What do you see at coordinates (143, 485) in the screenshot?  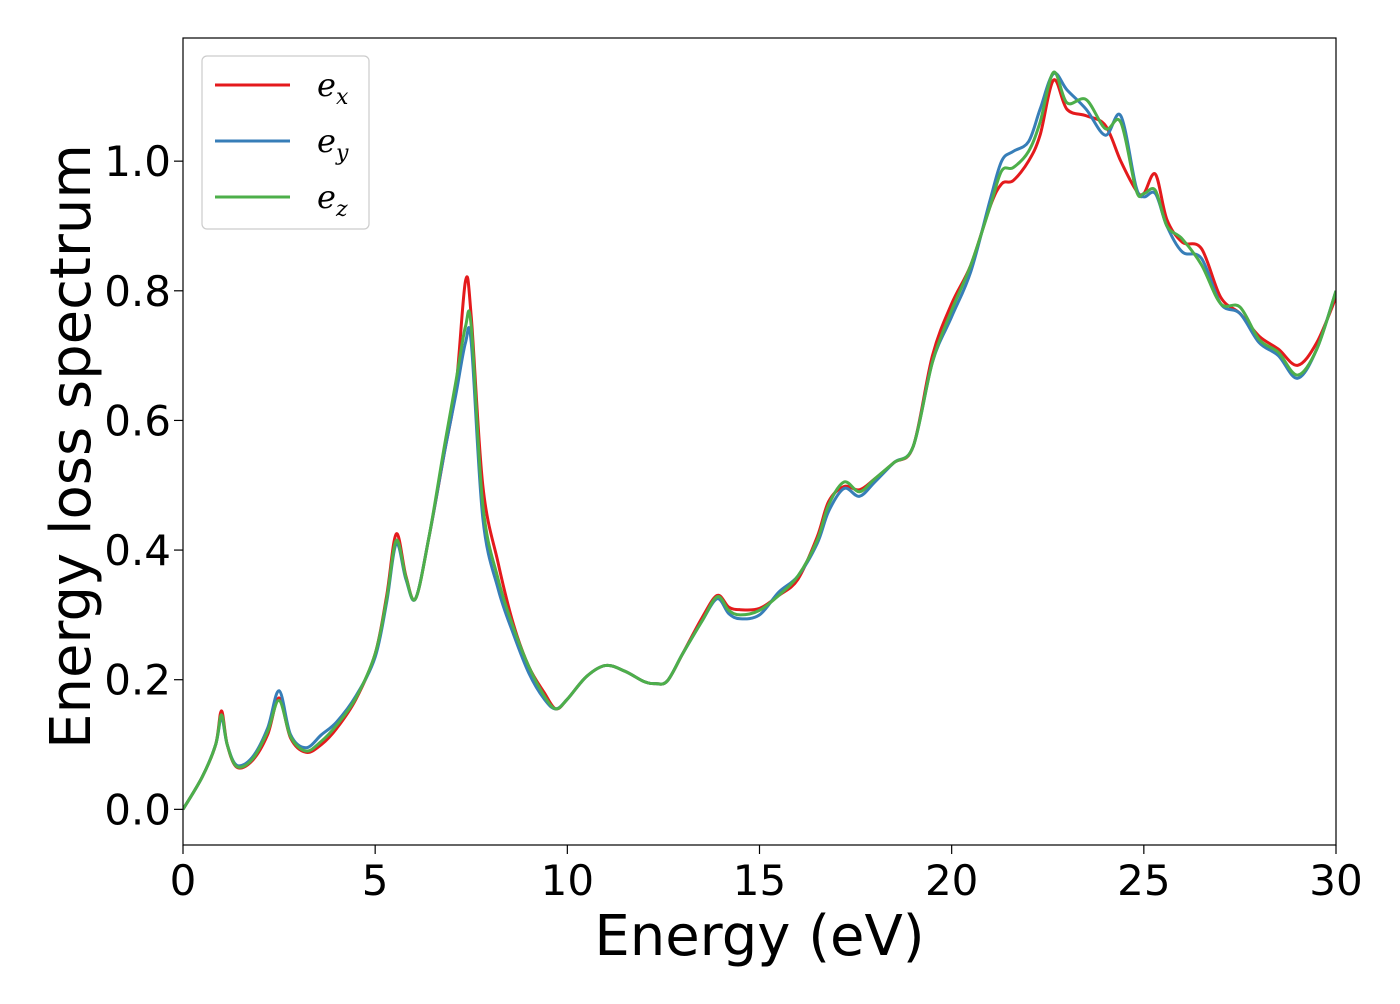 I see `y-axis-ticks: 0.0 0.2 0.4 0.6 0.8 1.0` at bounding box center [143, 485].